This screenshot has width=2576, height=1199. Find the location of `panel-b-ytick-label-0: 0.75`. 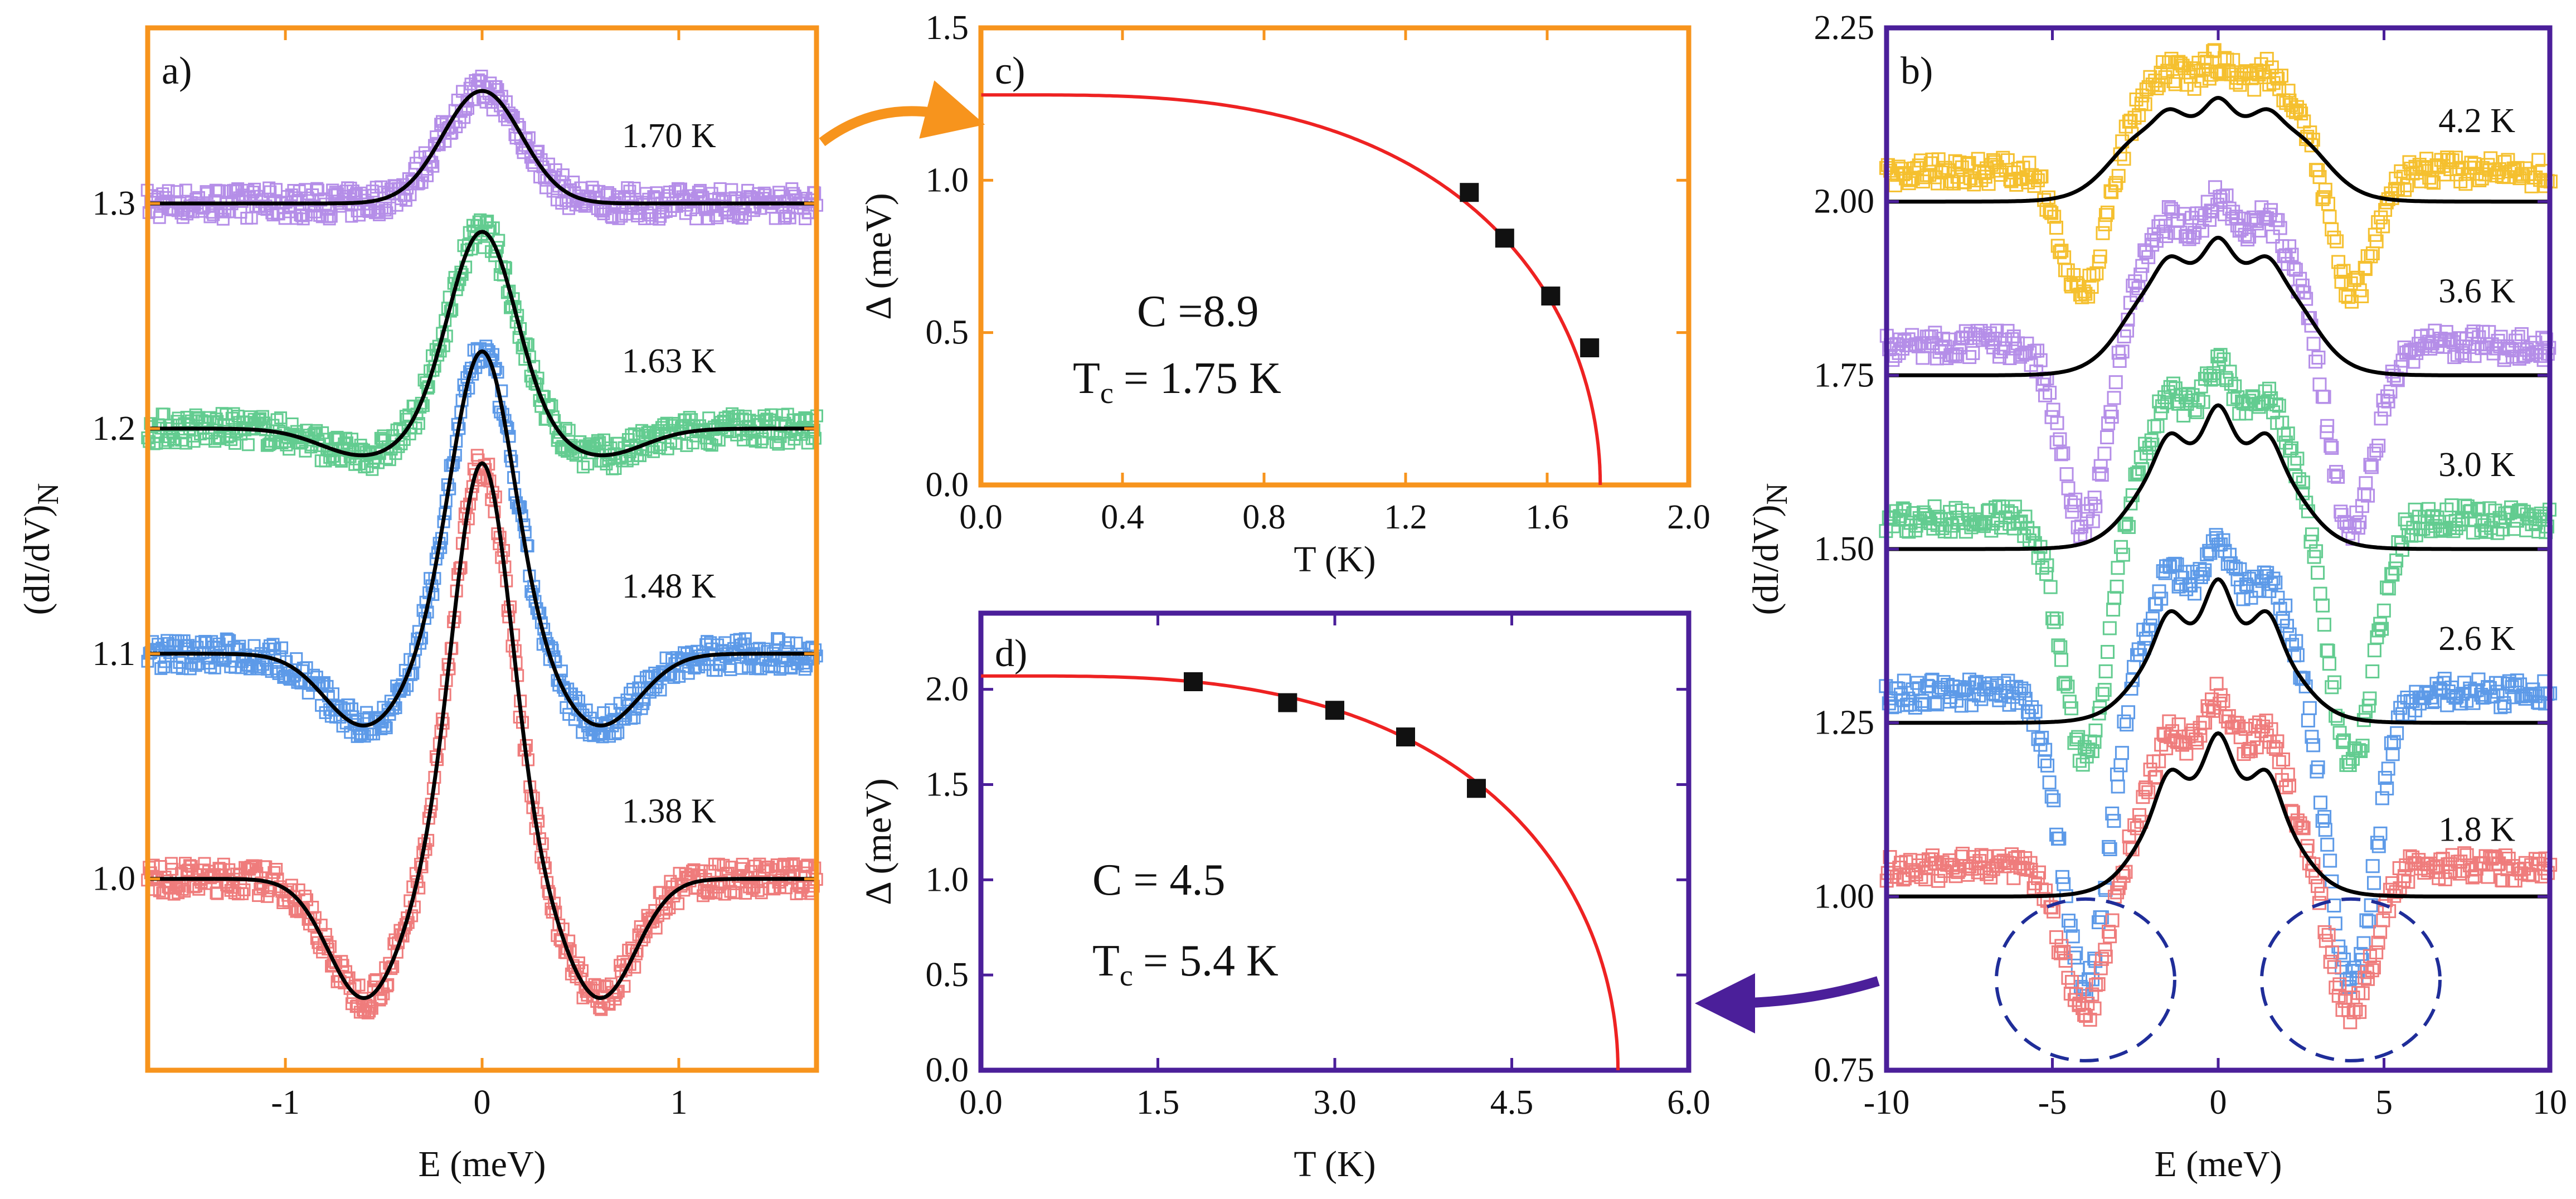

panel-b-ytick-label-0: 0.75 is located at coordinates (1845, 1070).